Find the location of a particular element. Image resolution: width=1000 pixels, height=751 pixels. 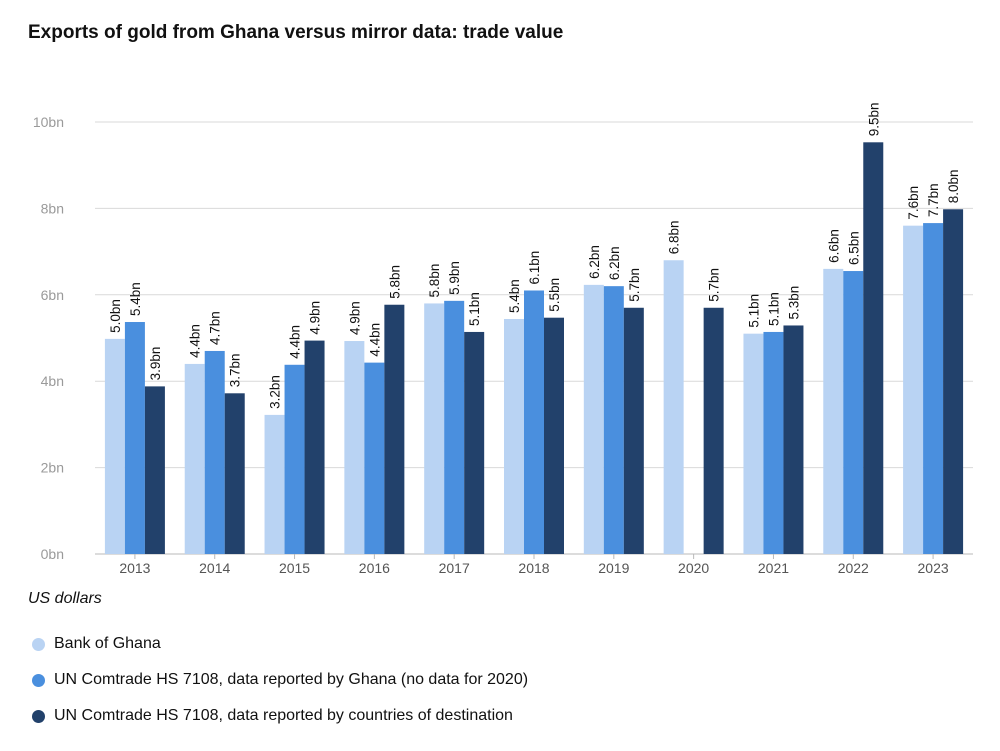

y-tick-label: 2bn is located at coordinates (52, 468).